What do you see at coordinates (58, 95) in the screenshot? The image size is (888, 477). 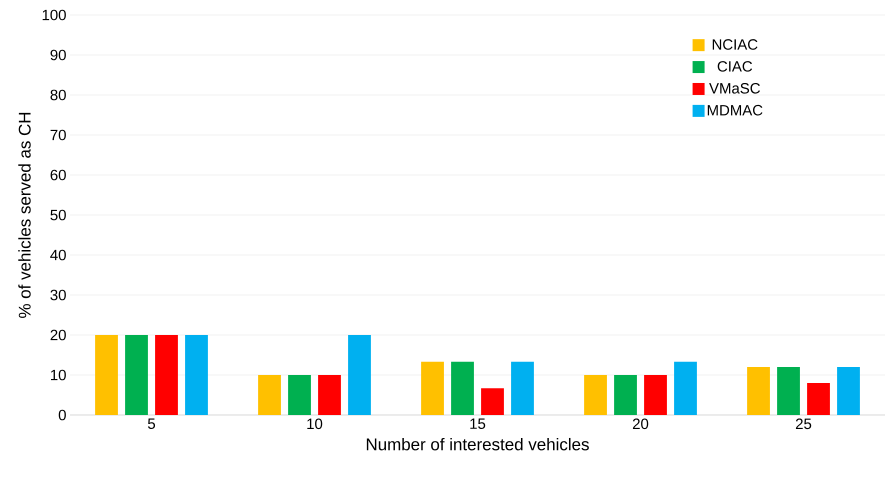 I see `y-tick-label: 80` at bounding box center [58, 95].